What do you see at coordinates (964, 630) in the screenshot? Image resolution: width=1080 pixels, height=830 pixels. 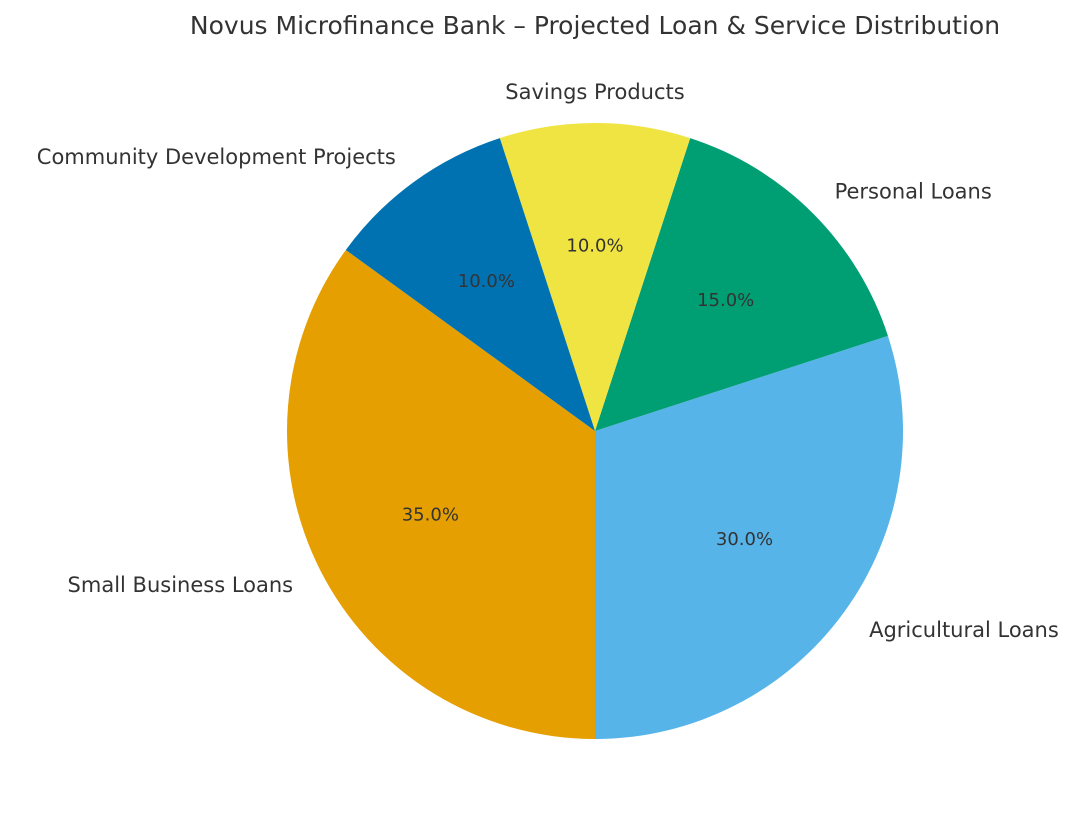 I see `category-label-agricultural-loans: Agricultural Loans` at bounding box center [964, 630].